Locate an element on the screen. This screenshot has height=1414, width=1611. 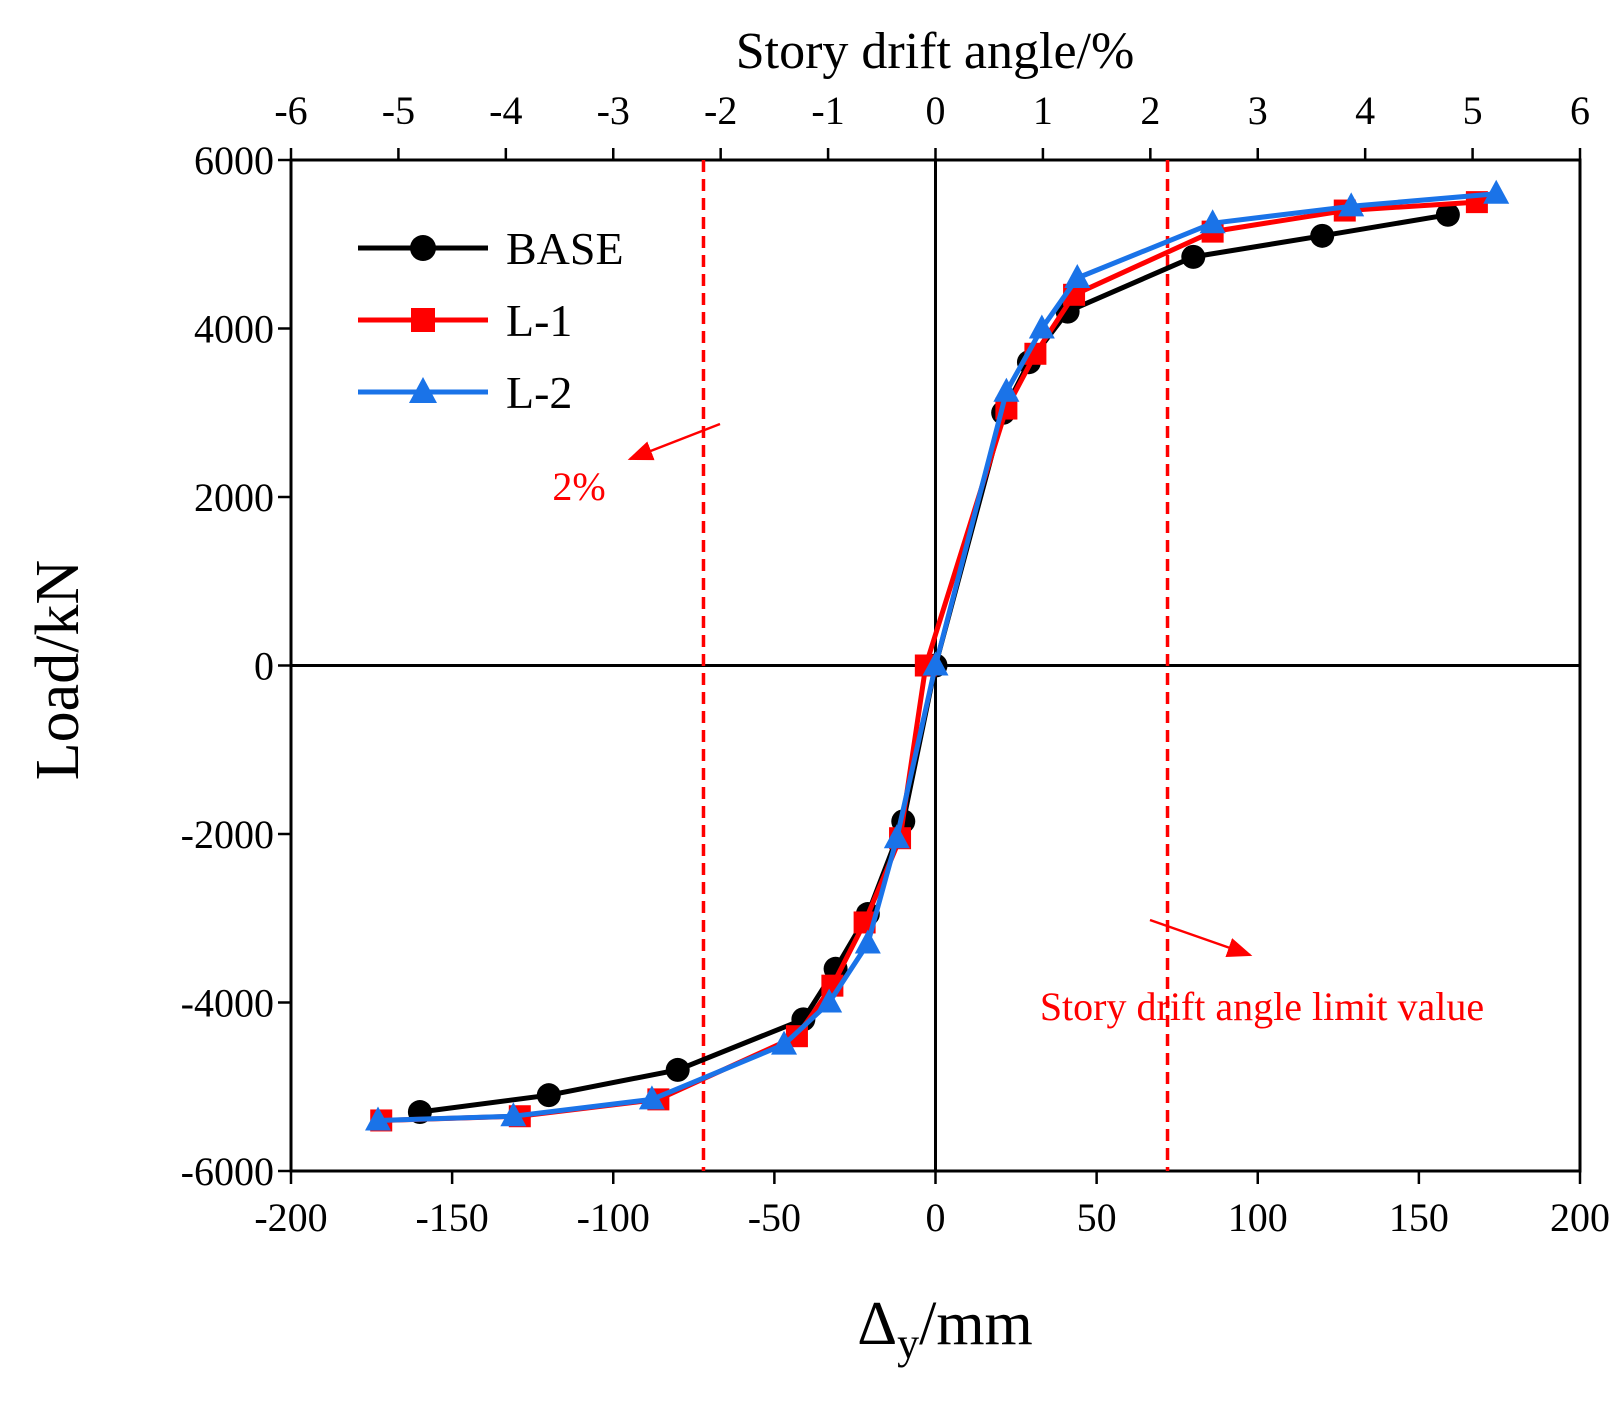
x-tick-label: 0 is located at coordinates (936, 1217).